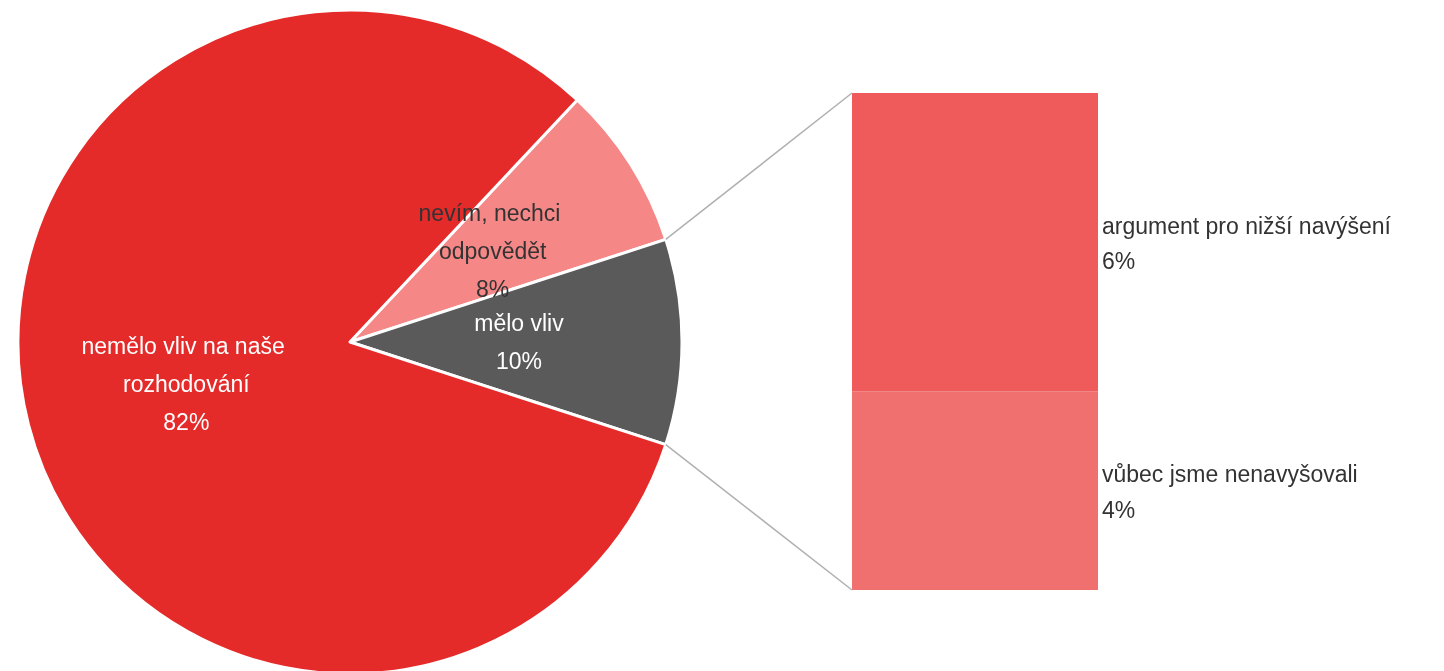 The image size is (1444, 671). Describe the element at coordinates (1119, 509) in the screenshot. I see `data-label: 4%` at that location.